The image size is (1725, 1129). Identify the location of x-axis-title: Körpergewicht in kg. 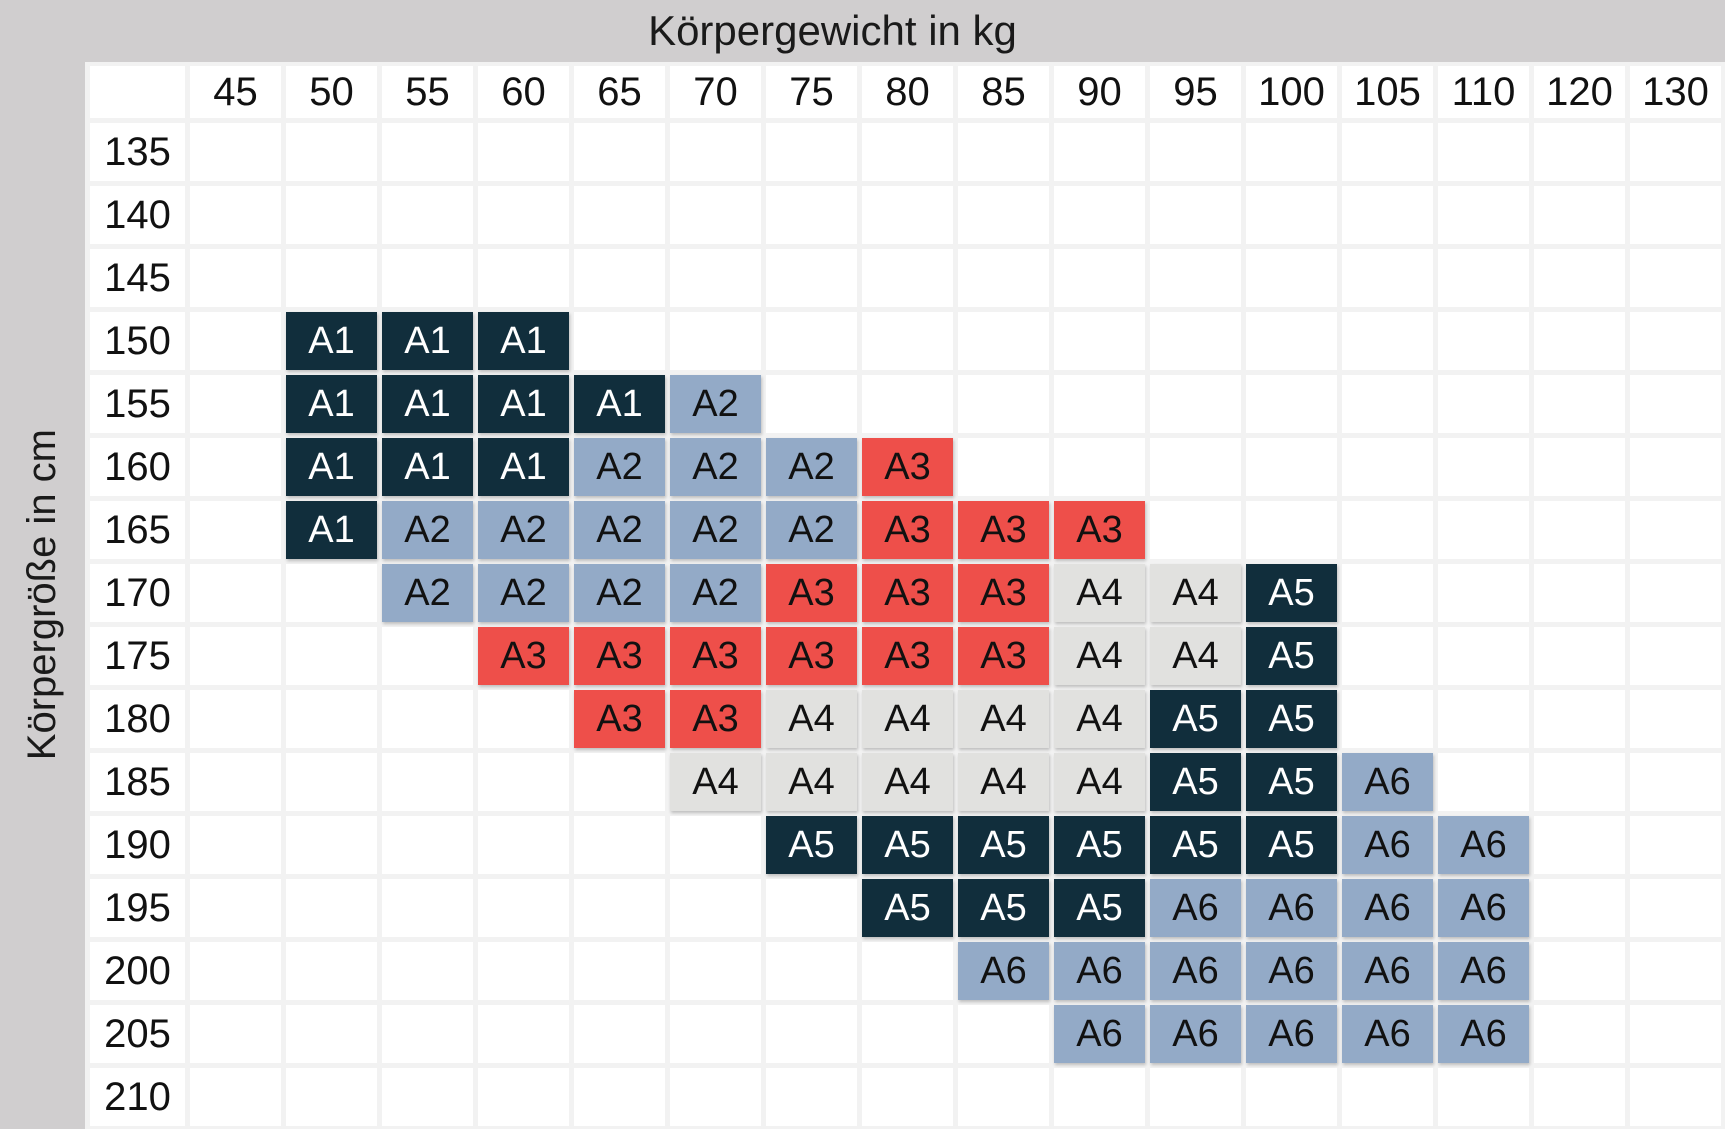
(832, 30).